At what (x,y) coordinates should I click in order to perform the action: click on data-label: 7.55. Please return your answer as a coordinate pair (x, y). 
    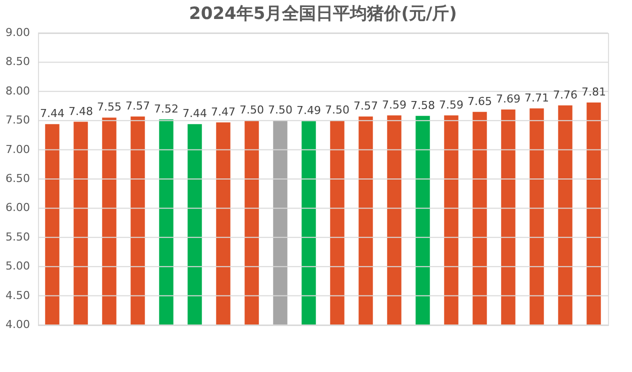
    Looking at the image, I should click on (109, 107).